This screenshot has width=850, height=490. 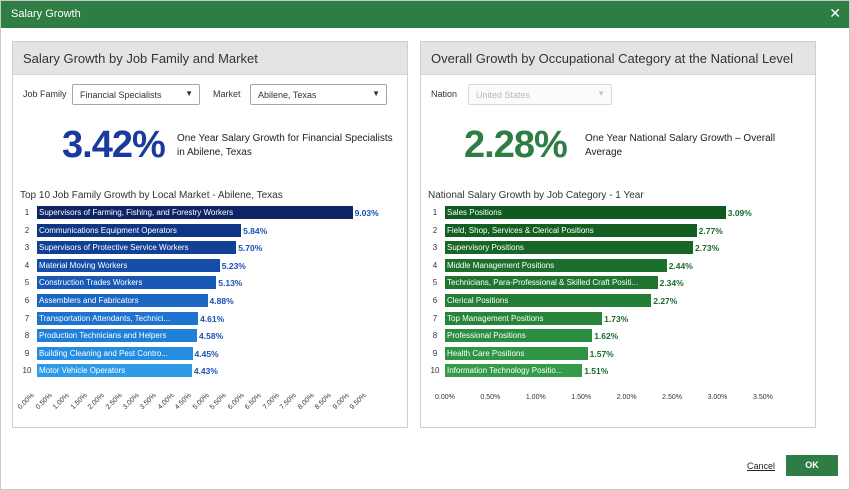 I want to click on right-x-axis: 0.00% 0.50% 1.00% 1.50% 2.00% 2.50% 3.00% 3.50%, so click(x=618, y=405).